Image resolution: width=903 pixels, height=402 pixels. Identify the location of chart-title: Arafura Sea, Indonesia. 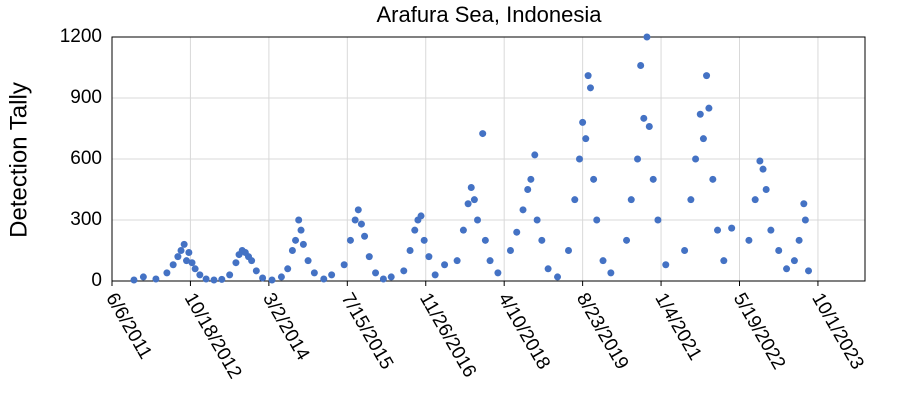
(489, 14).